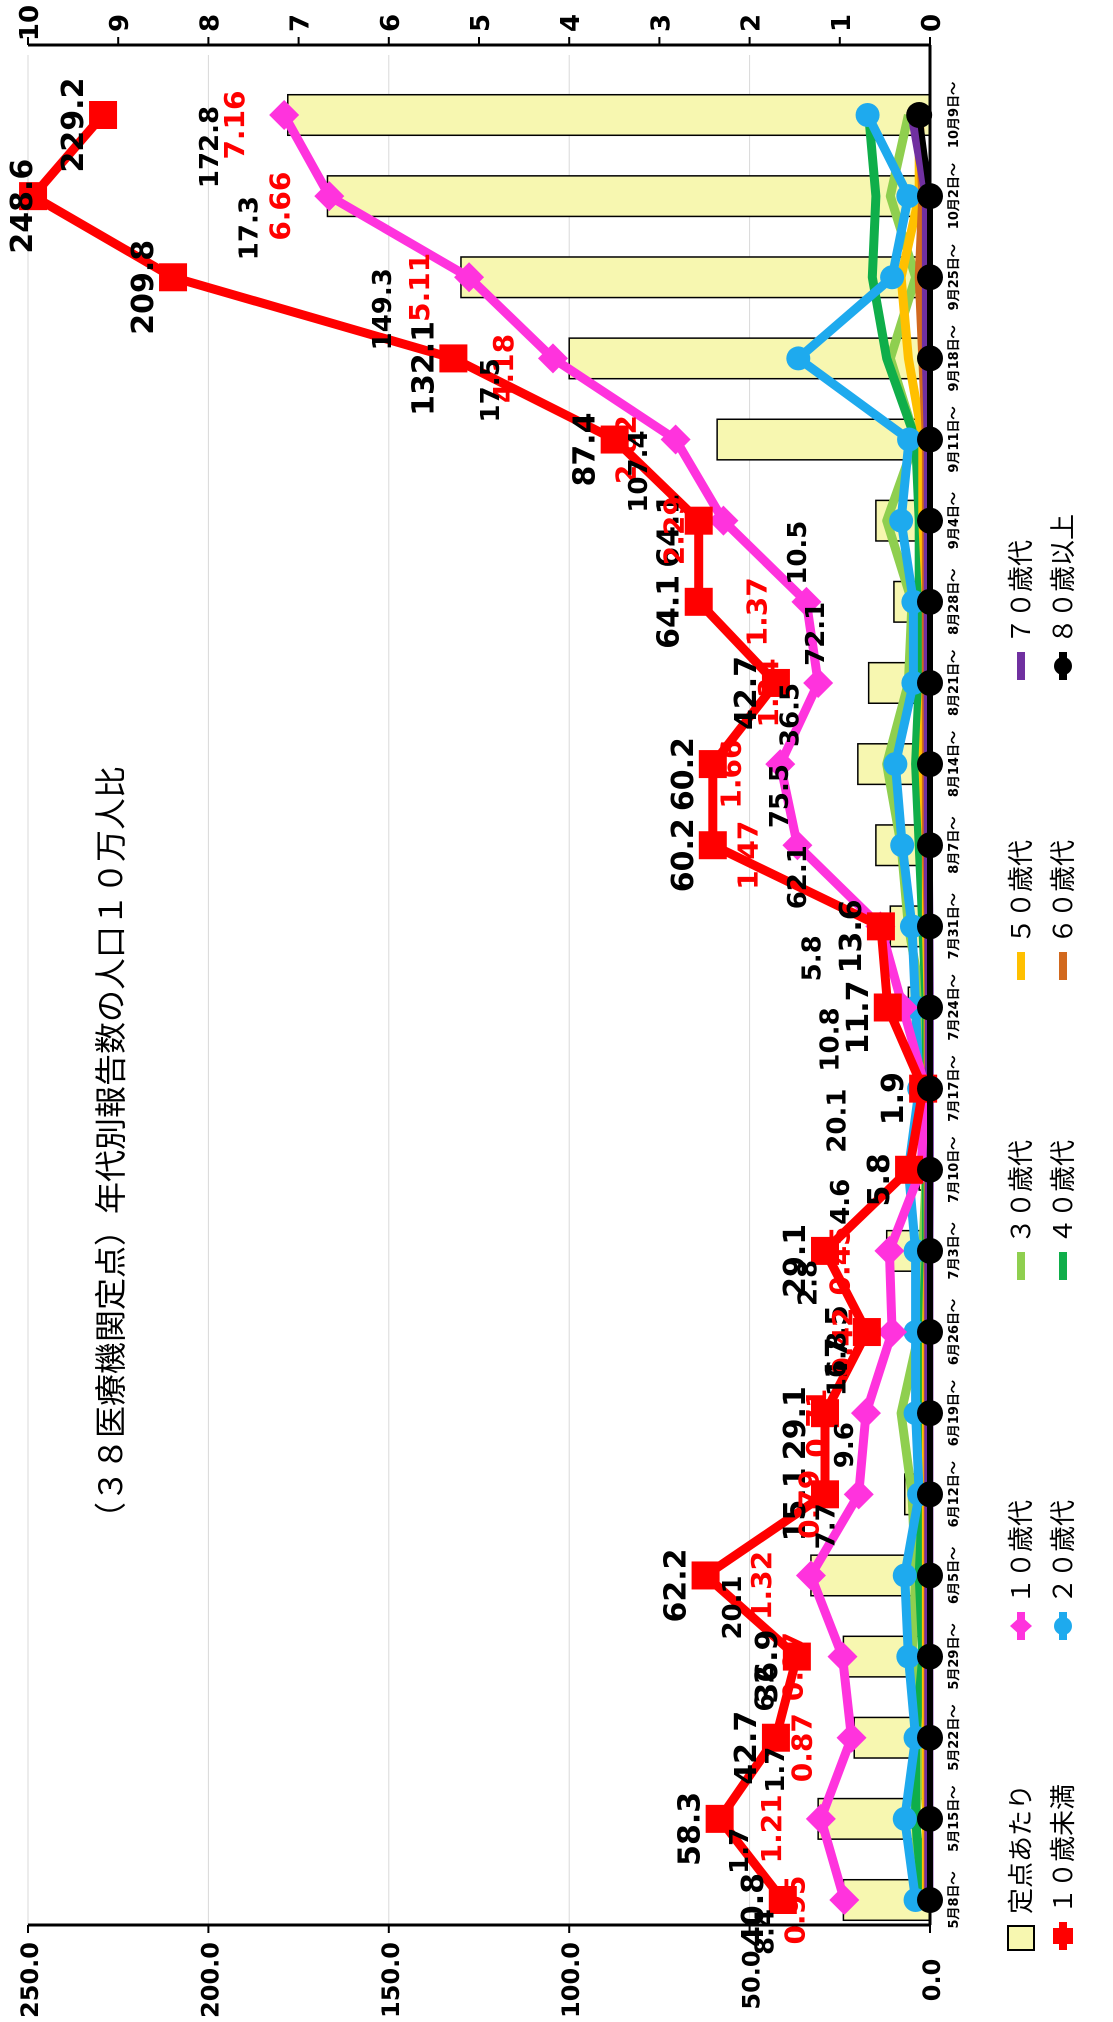 This screenshot has height=2022, width=1113. I want to click on bar-data-label-group: 172.8, so click(210, 147).